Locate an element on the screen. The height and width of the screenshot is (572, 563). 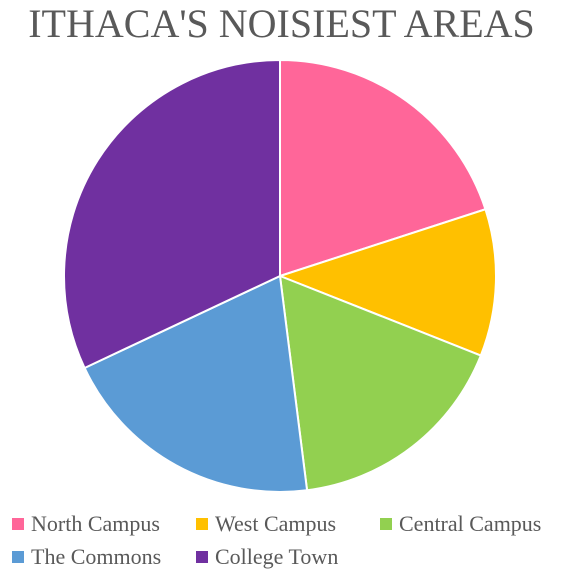
pie-slice-north-campus is located at coordinates (383, 168).